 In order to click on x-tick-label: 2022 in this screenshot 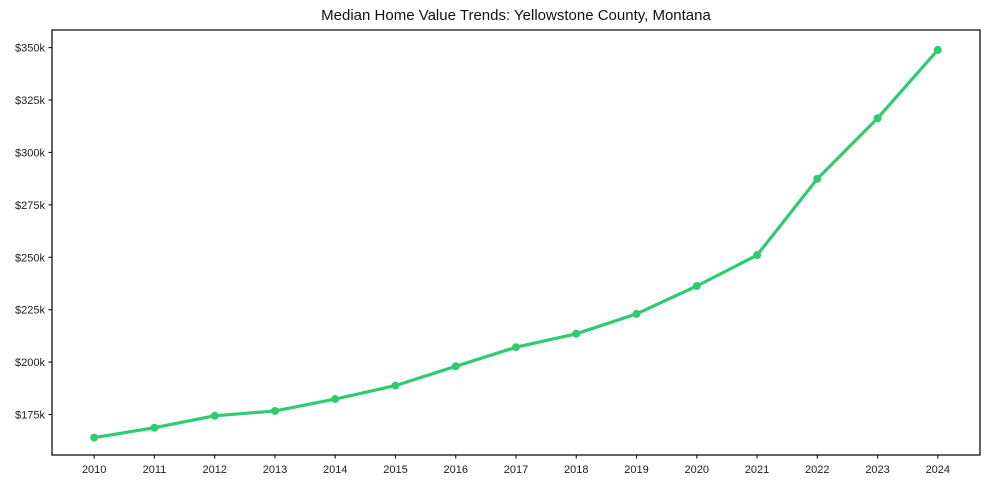, I will do `click(817, 470)`.